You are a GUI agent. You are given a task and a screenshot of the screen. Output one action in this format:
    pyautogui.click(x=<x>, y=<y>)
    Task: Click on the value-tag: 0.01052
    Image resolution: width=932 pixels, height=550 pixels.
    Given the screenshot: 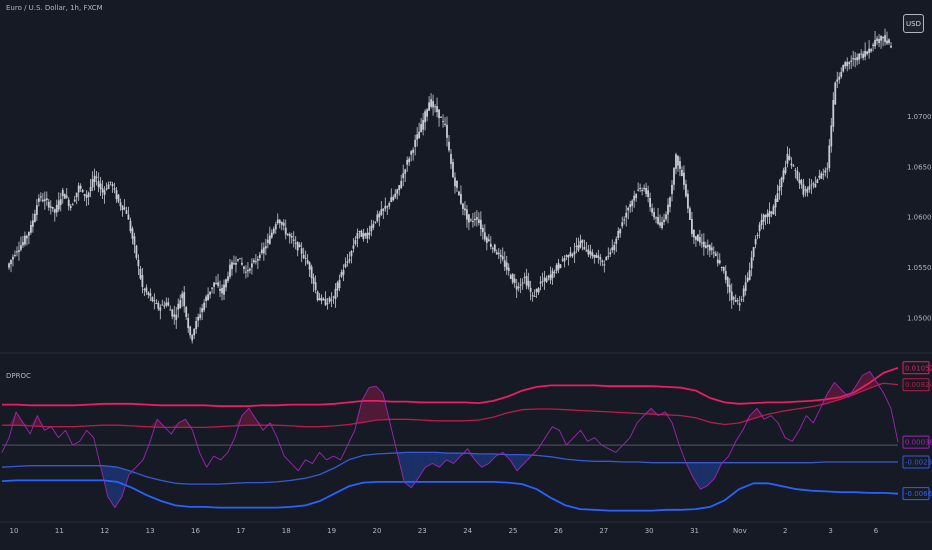 What is the action you would take?
    pyautogui.click(x=917, y=368)
    